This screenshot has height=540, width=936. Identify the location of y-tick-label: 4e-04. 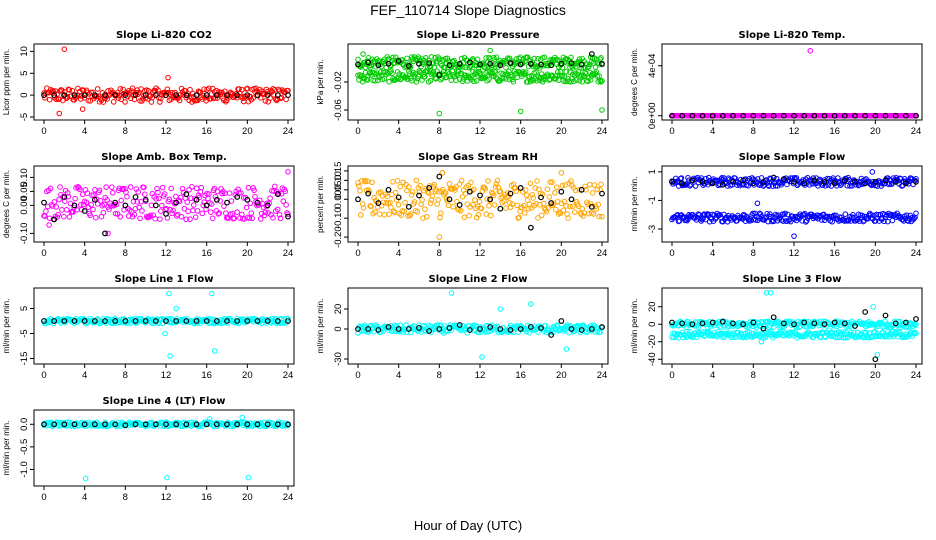
(652, 66).